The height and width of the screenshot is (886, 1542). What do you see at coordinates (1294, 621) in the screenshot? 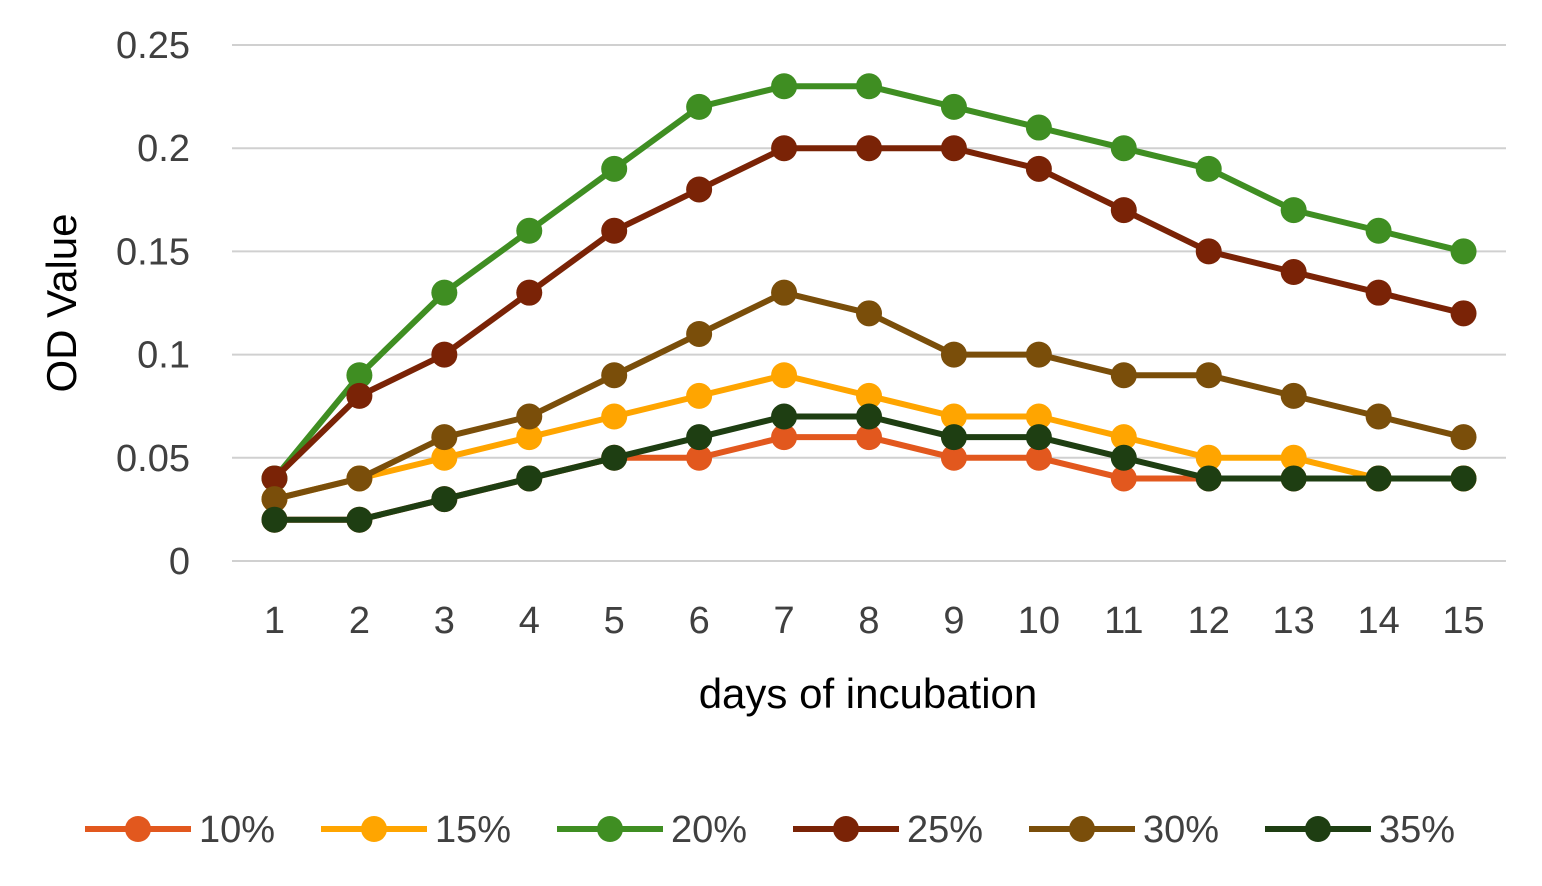
I see `x-tick-label: 13` at bounding box center [1294, 621].